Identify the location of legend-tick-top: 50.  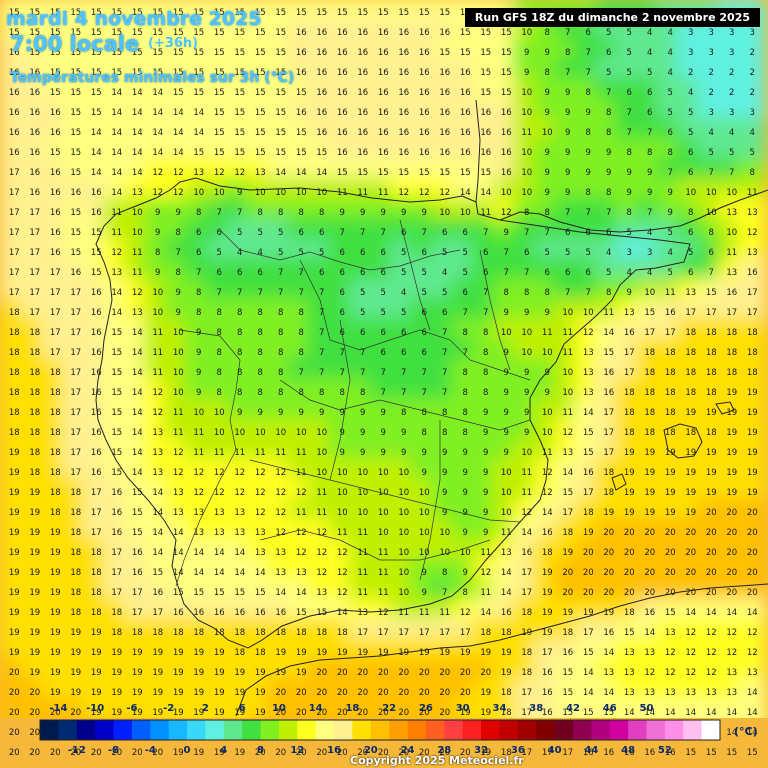
(646, 708).